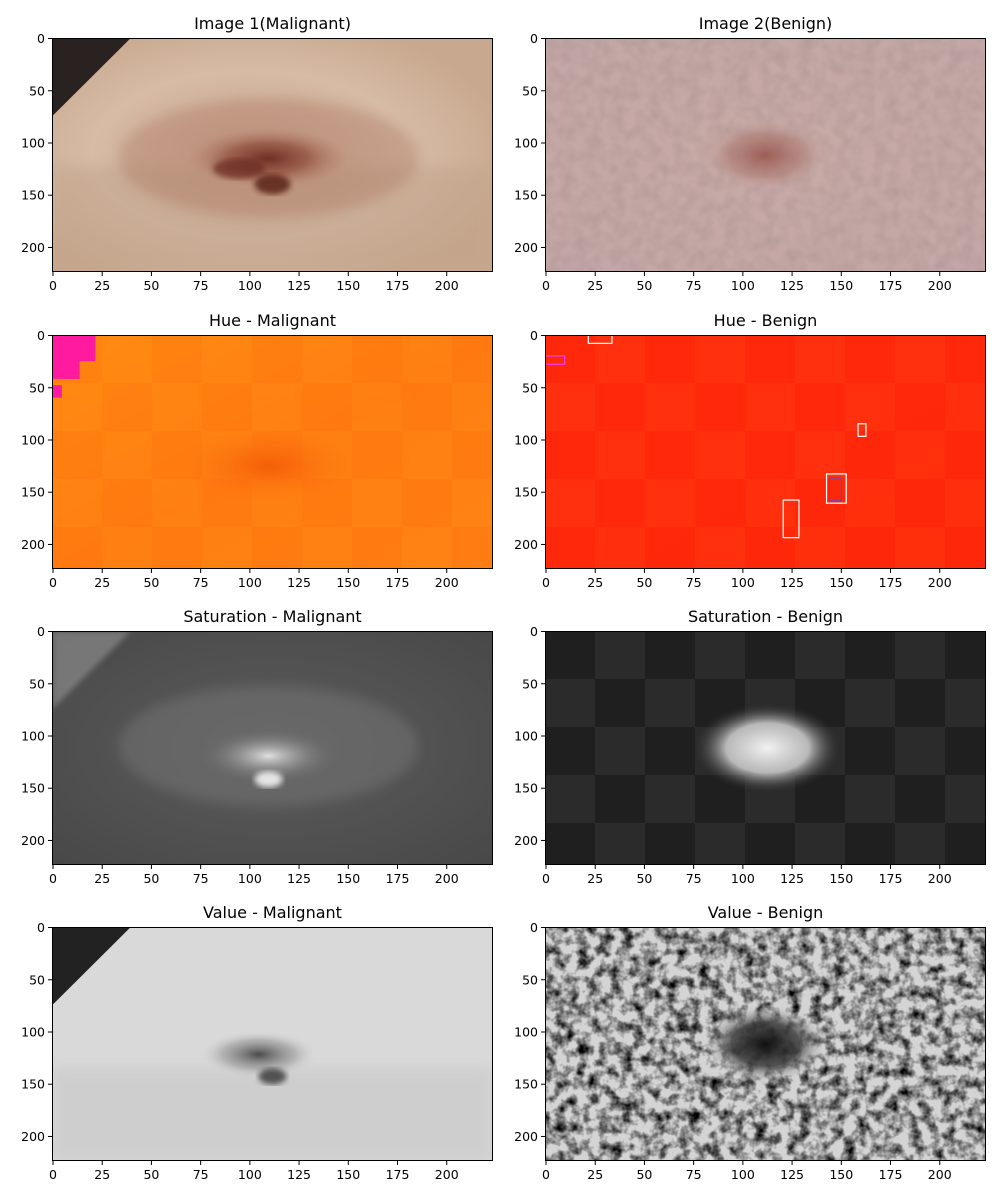 Image resolution: width=1000 pixels, height=1200 pixels. Describe the element at coordinates (272, 320) in the screenshot. I see `panel-title: Hue - Malignant` at that location.